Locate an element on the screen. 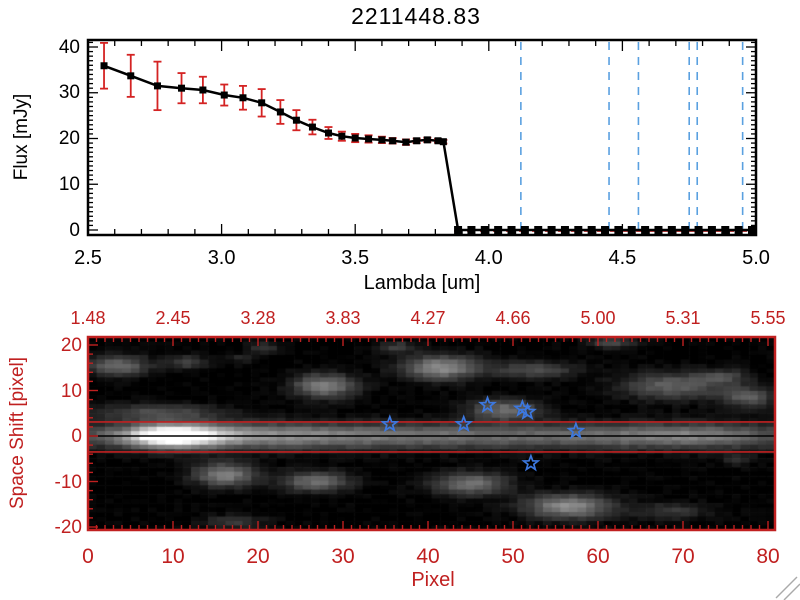 The width and height of the screenshot is (800, 600). pixel-tick-label: 0 is located at coordinates (88, 556).